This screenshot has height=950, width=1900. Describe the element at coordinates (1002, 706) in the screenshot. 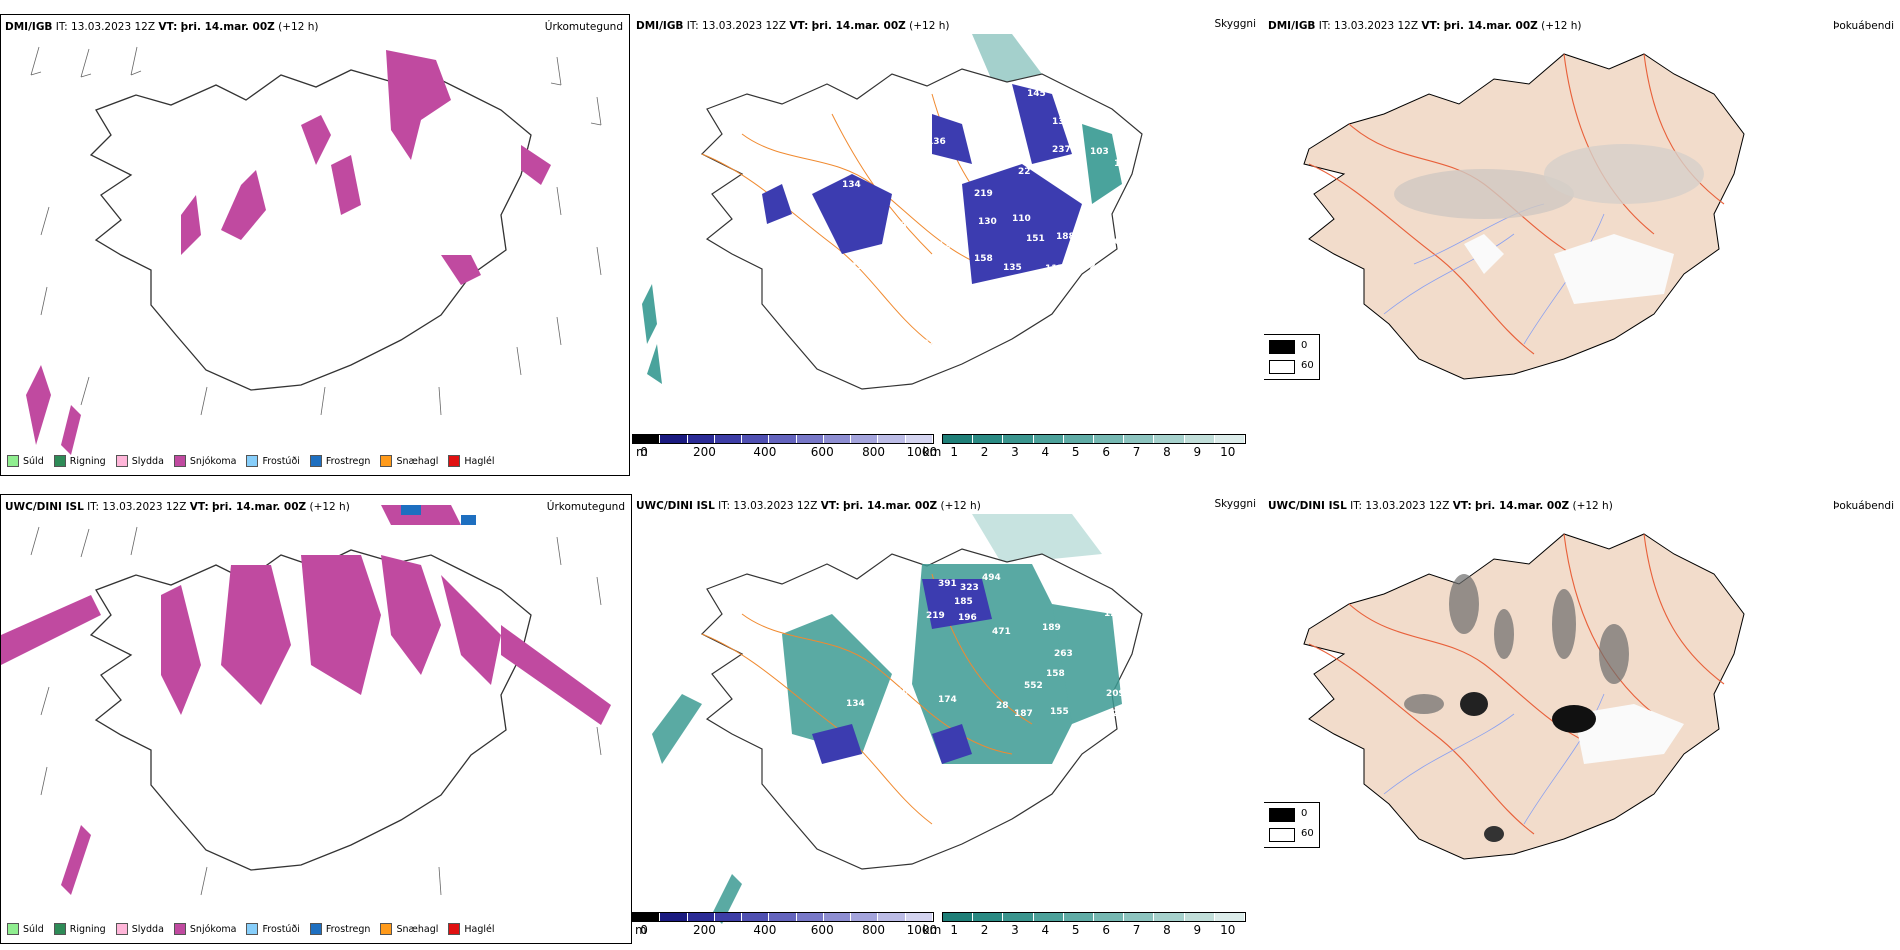

I see `map-label: 28` at that location.